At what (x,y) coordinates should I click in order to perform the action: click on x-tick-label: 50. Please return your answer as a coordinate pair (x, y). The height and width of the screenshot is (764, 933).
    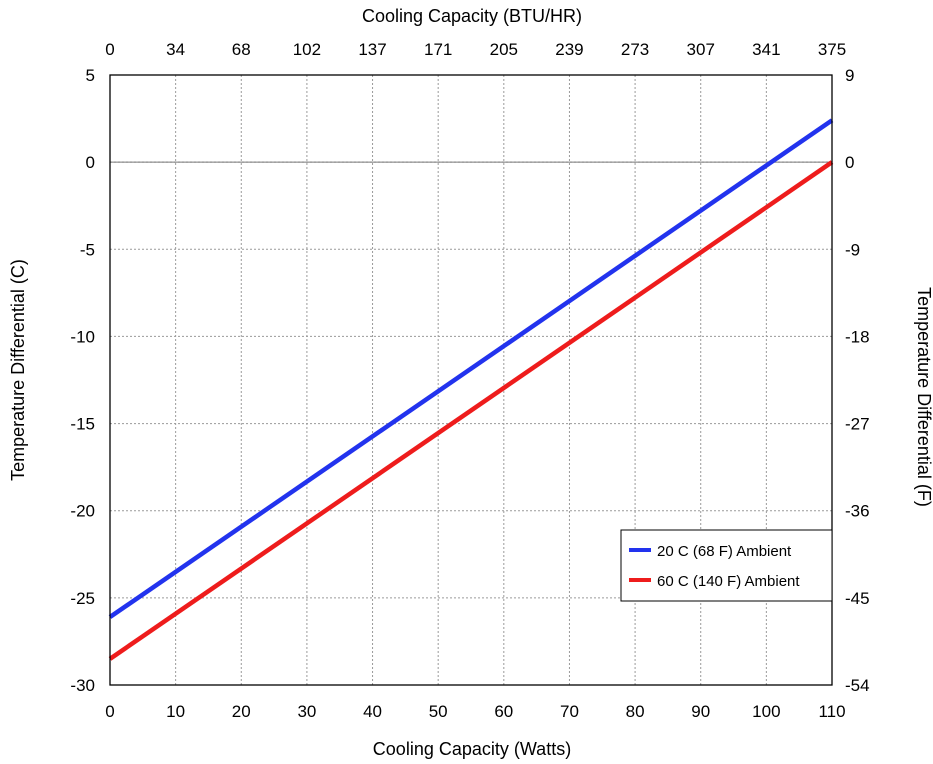
    Looking at the image, I should click on (438, 711).